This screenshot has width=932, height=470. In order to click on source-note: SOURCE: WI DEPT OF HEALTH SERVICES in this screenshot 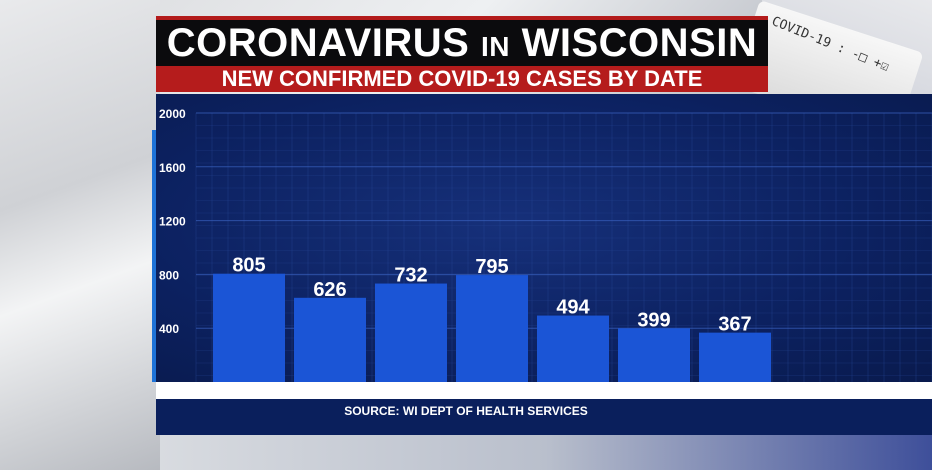, I will do `click(466, 411)`.